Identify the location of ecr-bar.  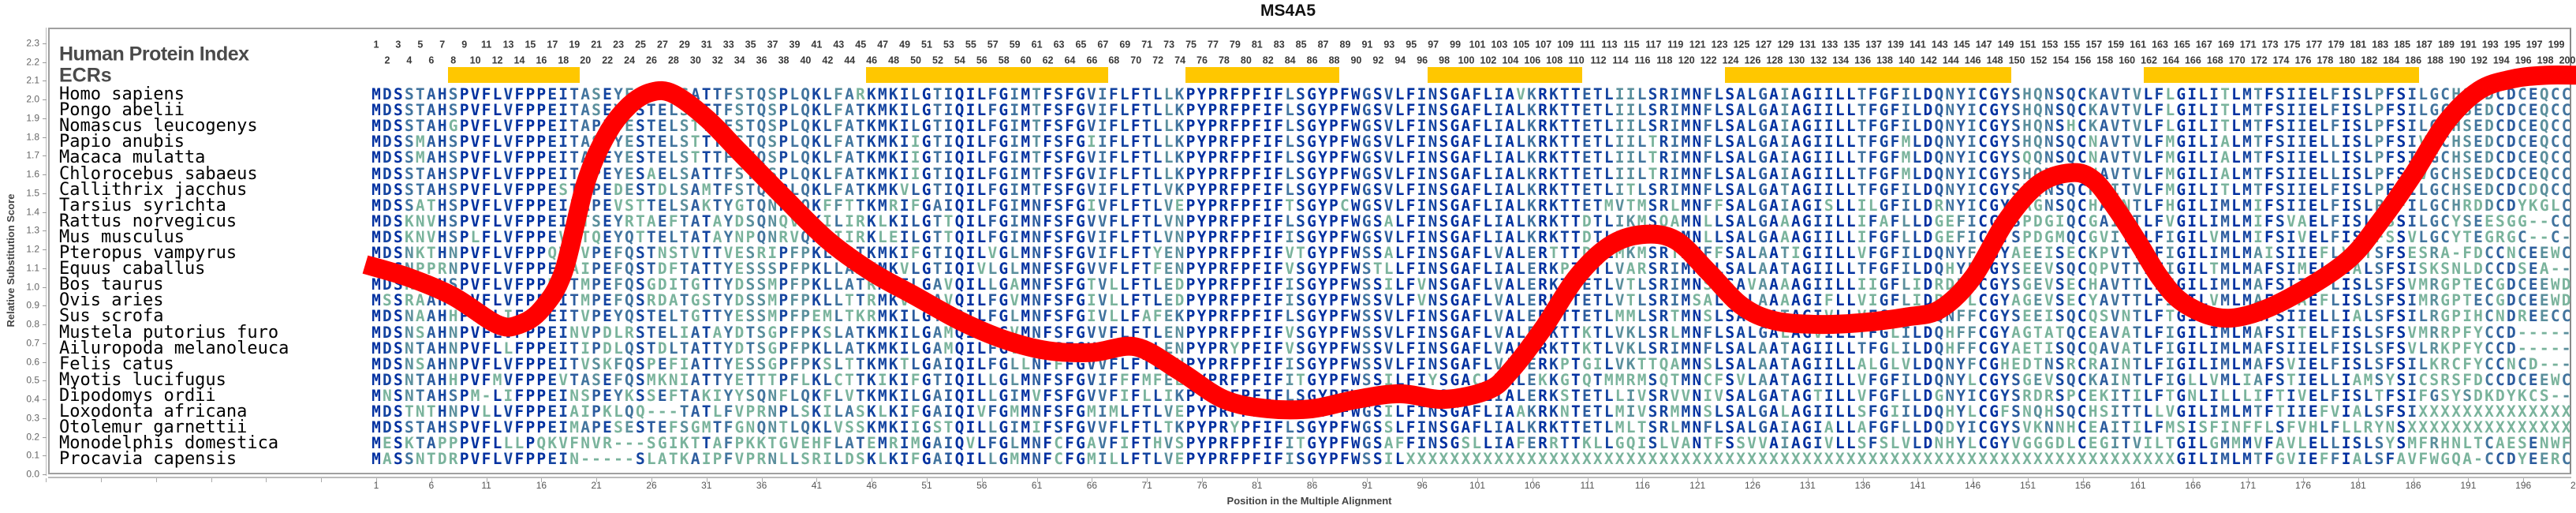
(987, 75).